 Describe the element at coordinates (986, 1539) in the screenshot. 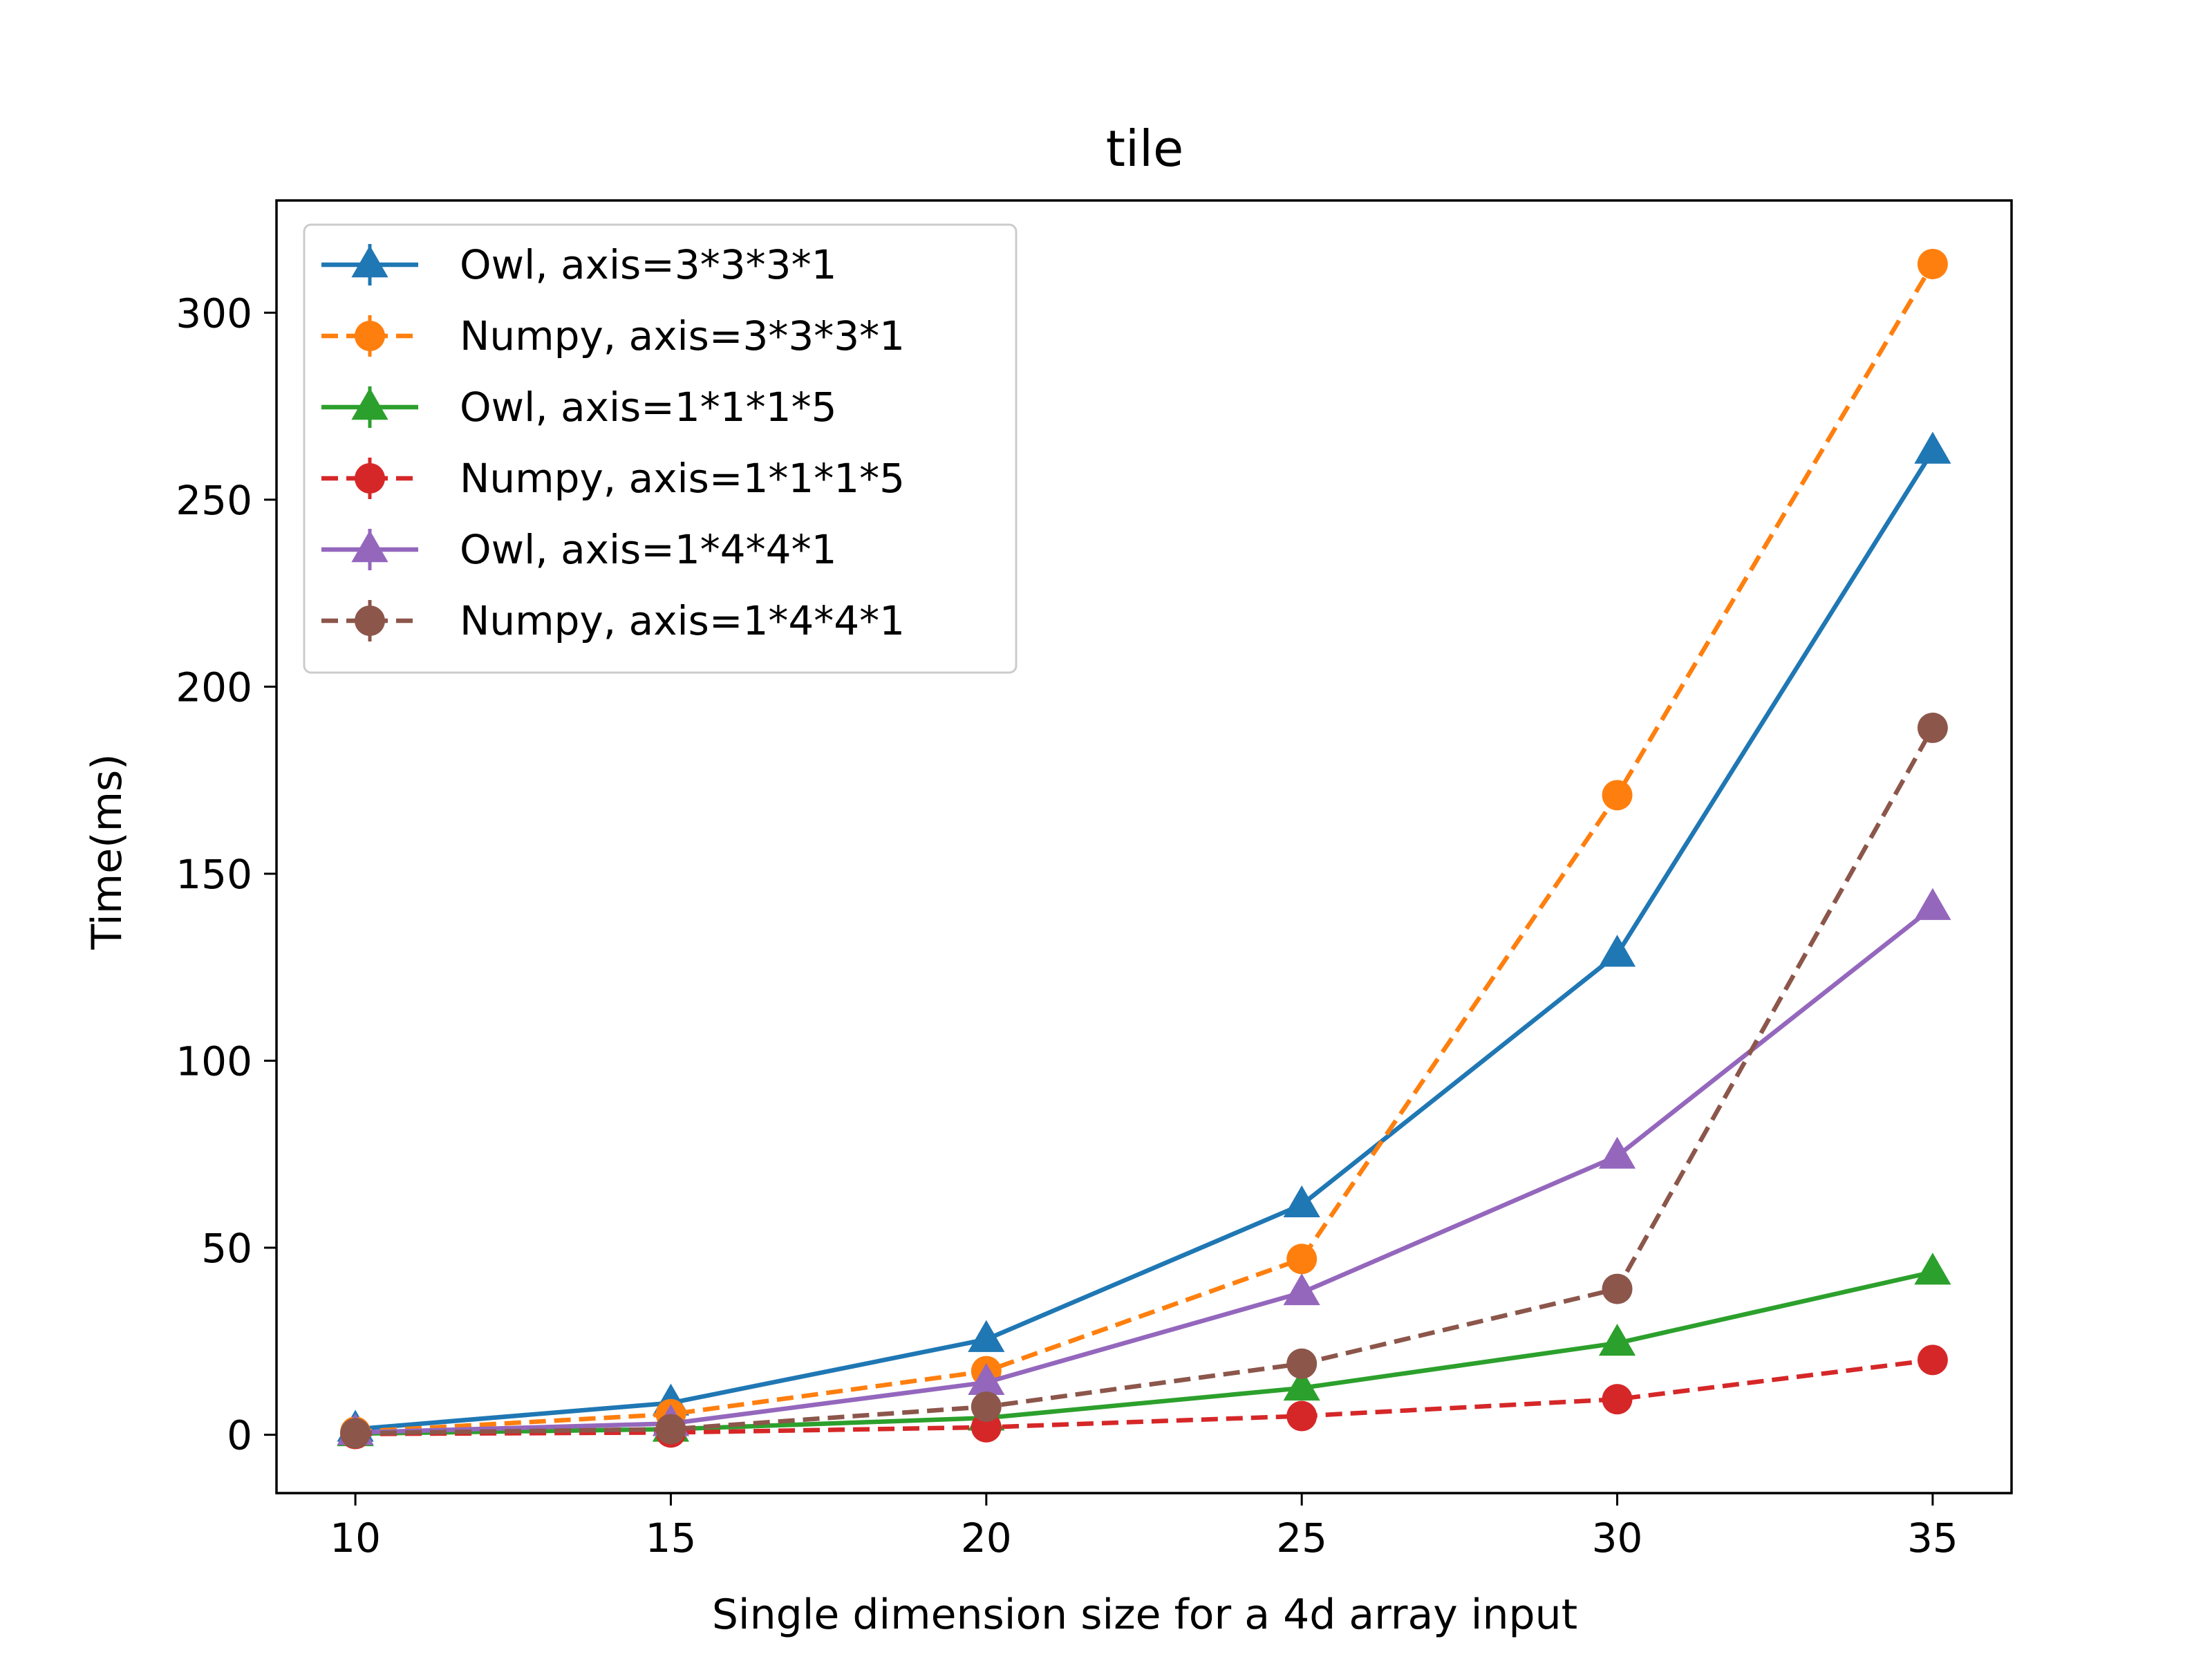

I see `x-tick-label: 20` at that location.